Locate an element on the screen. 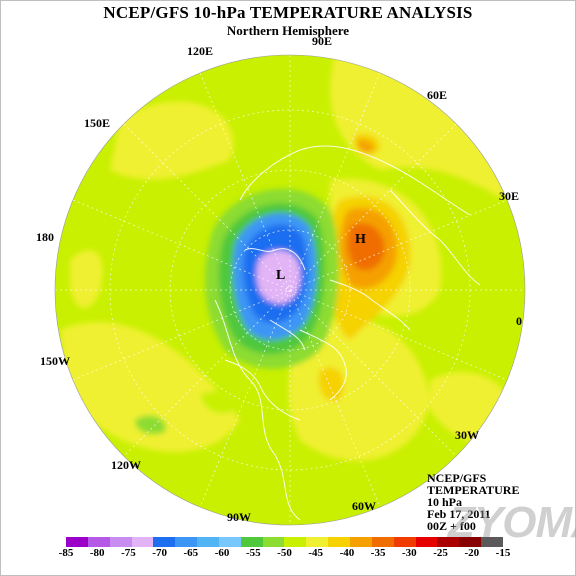 The height and width of the screenshot is (576, 576). lon-180: 180 is located at coordinates (45, 237).